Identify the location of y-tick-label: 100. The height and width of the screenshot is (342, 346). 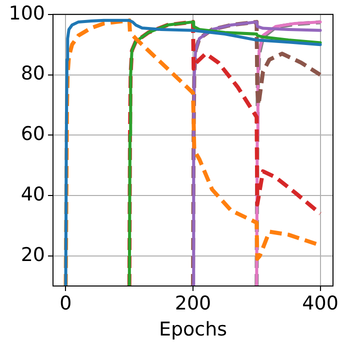
(26, 13).